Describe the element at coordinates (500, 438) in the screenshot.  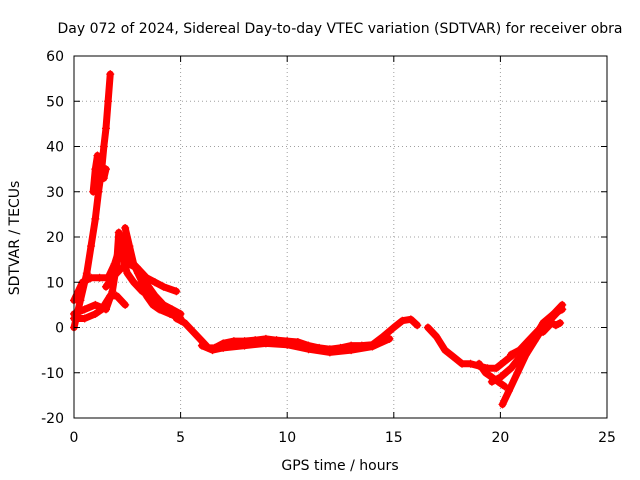
I see `x-tick-label: 20` at that location.